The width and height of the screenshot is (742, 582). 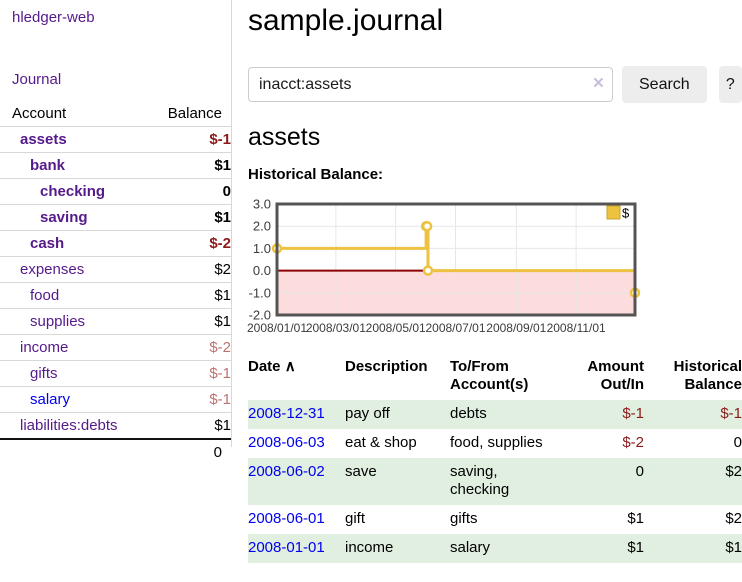 I want to click on balance-cell: 0, so click(x=737, y=442).